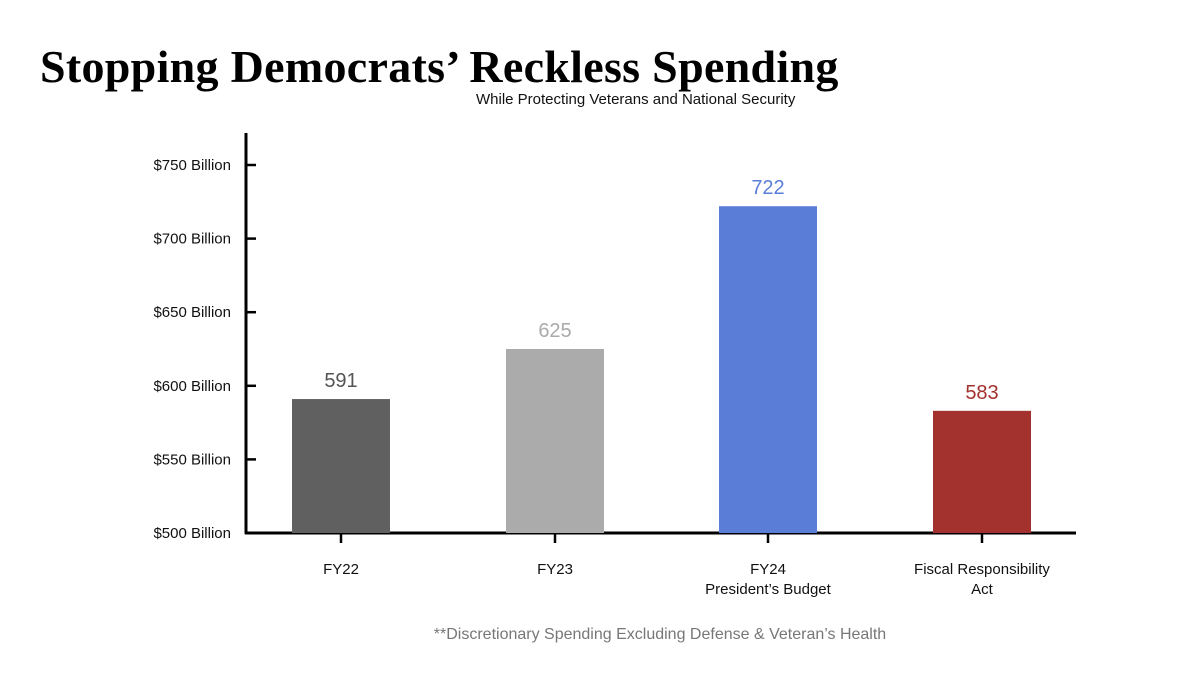 Image resolution: width=1200 pixels, height=675 pixels. Describe the element at coordinates (554, 331) in the screenshot. I see `data-label: 625` at that location.